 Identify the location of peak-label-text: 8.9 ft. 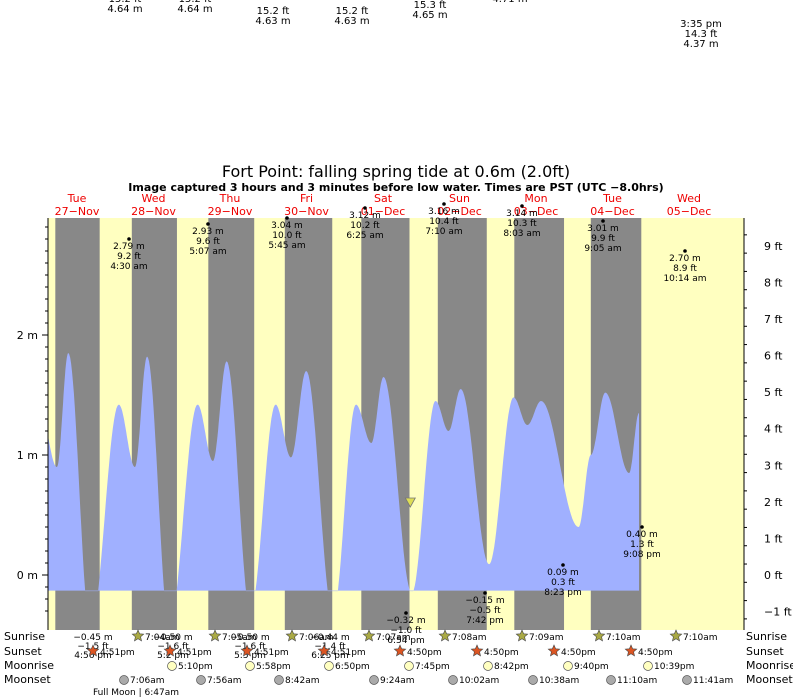
(685, 269).